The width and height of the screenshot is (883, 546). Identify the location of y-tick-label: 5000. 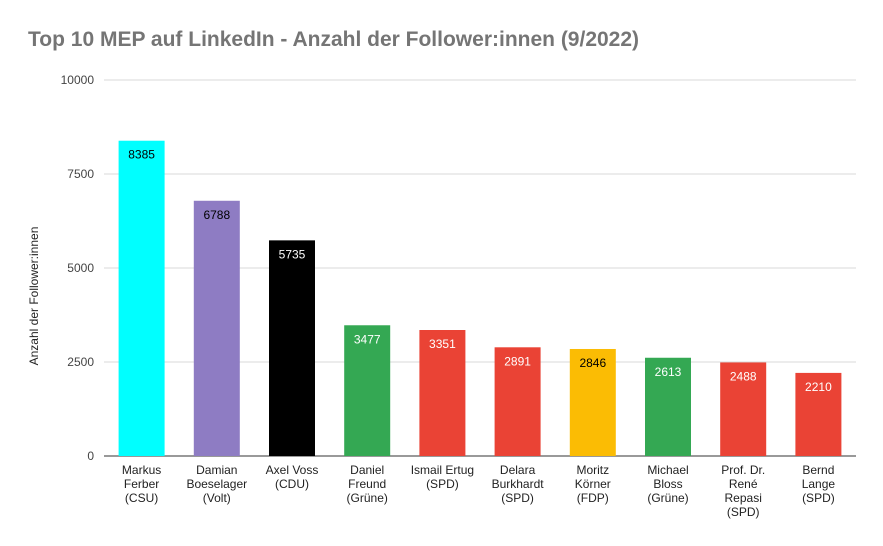
(80, 268).